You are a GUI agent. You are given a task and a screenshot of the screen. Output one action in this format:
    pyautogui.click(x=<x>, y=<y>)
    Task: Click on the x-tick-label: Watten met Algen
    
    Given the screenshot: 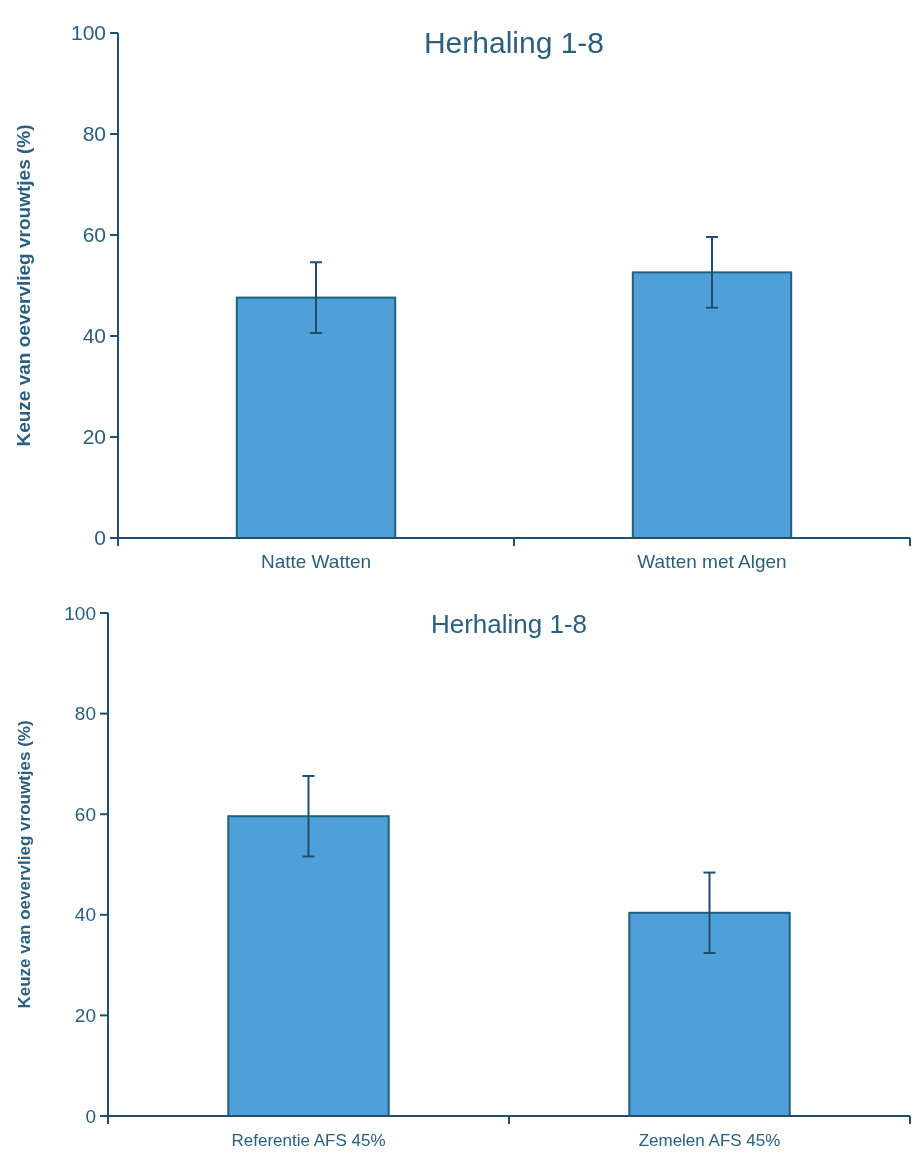 What is the action you would take?
    pyautogui.click(x=712, y=561)
    